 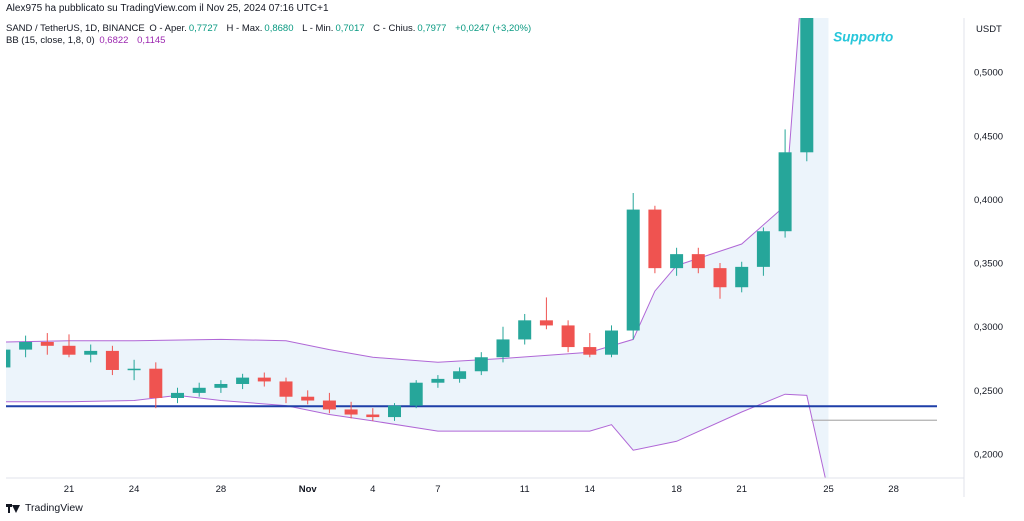 What do you see at coordinates (13, 508) in the screenshot?
I see `tradingview-logo-icon` at bounding box center [13, 508].